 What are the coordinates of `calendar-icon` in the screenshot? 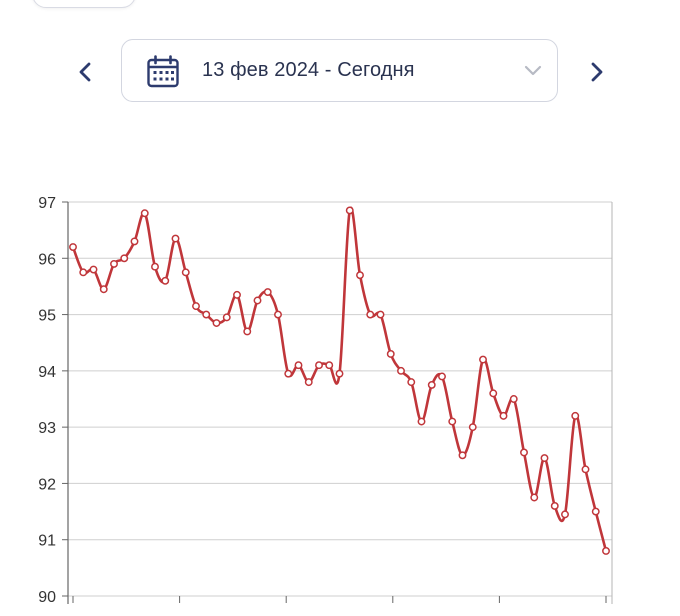 It's located at (163, 71).